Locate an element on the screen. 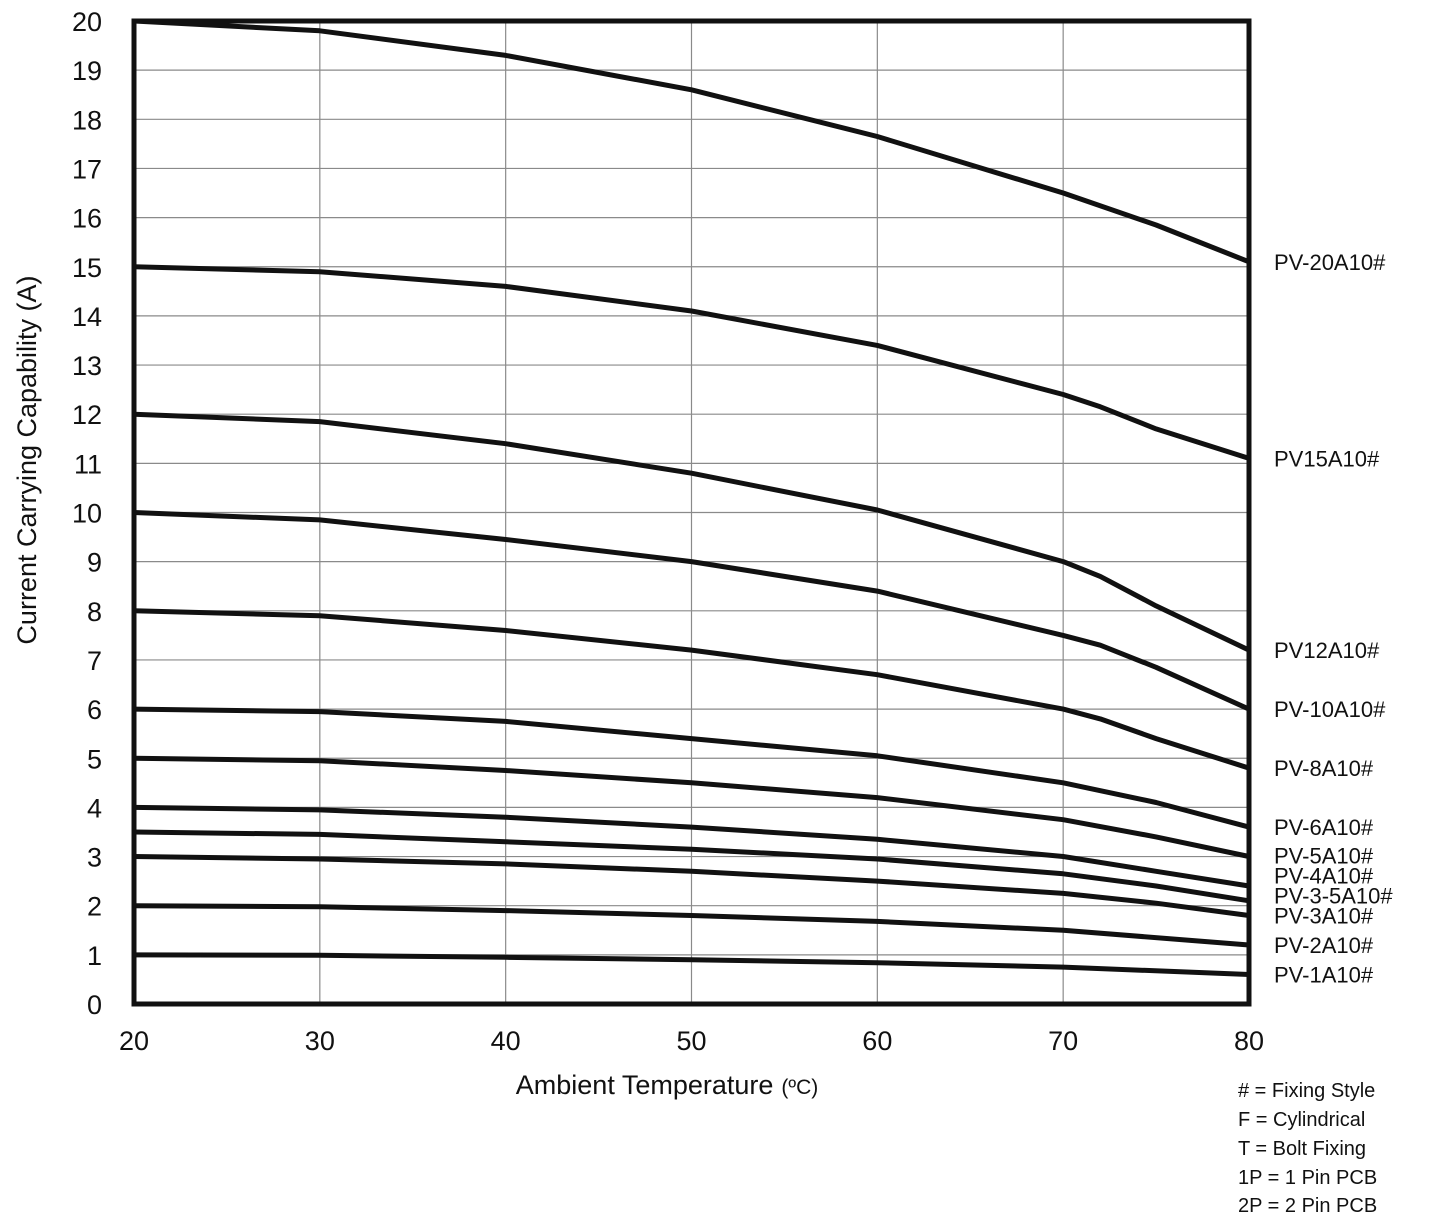 This screenshot has width=1437, height=1216. x-tick-label: 50 is located at coordinates (691, 1041).